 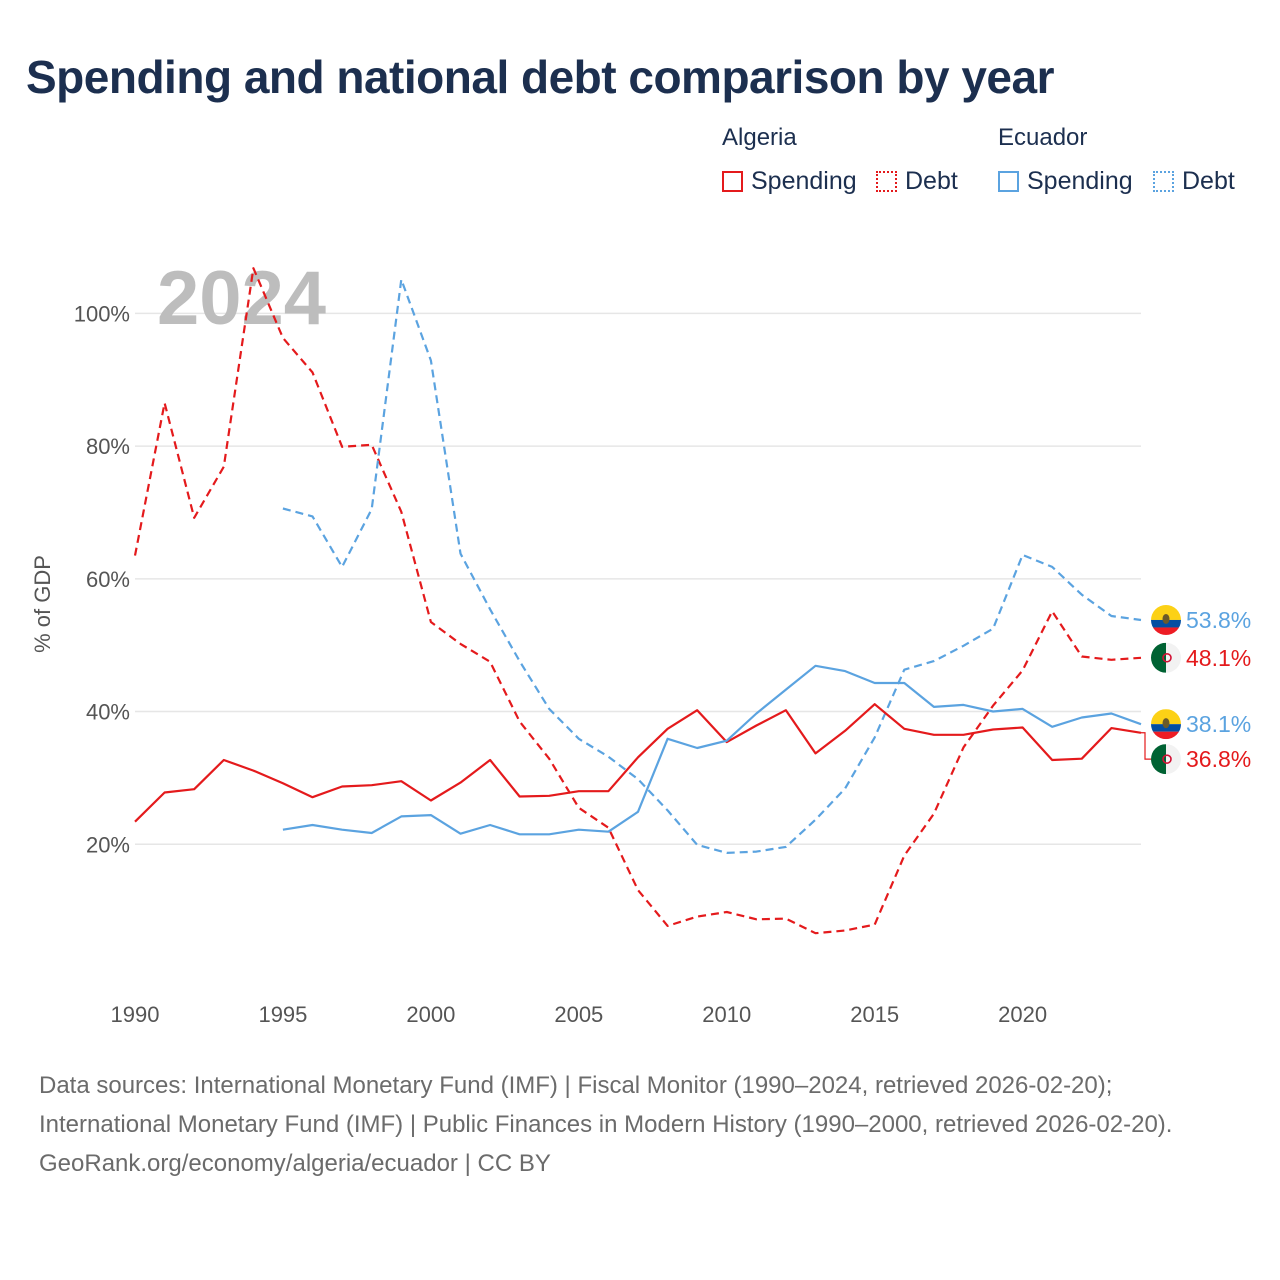 What do you see at coordinates (135, 1014) in the screenshot?
I see `x-tick-label: 1990` at bounding box center [135, 1014].